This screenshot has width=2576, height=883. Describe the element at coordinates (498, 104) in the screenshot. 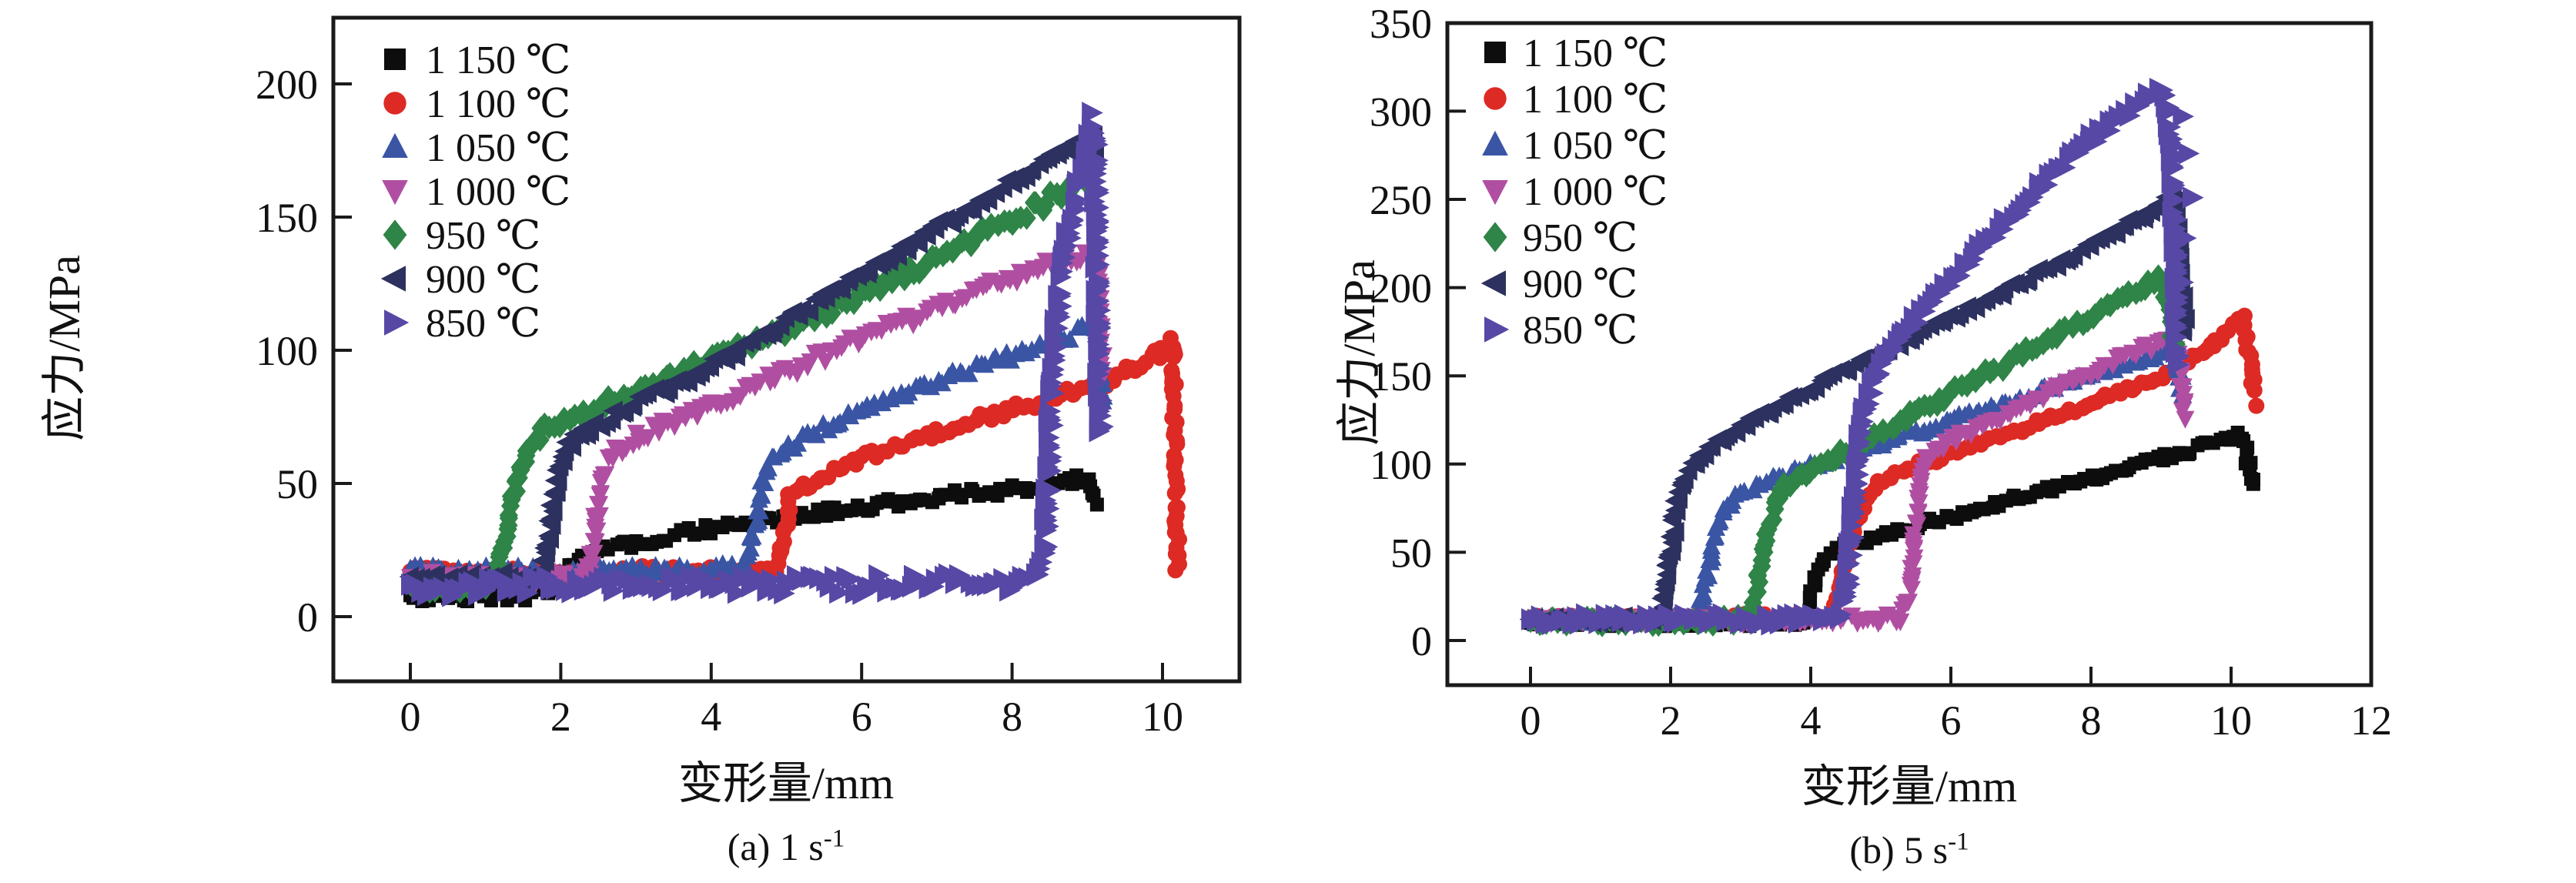

I see `legend-label-a: 1 100 ℃` at that location.